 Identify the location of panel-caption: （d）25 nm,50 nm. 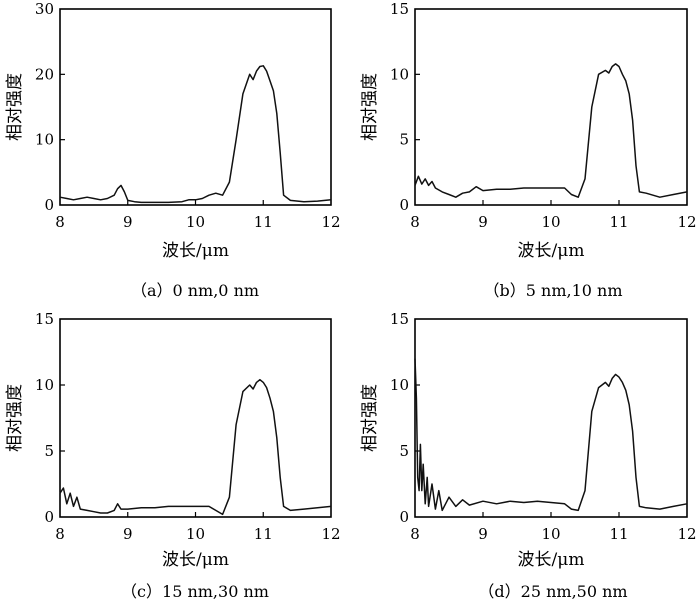
(552, 591).